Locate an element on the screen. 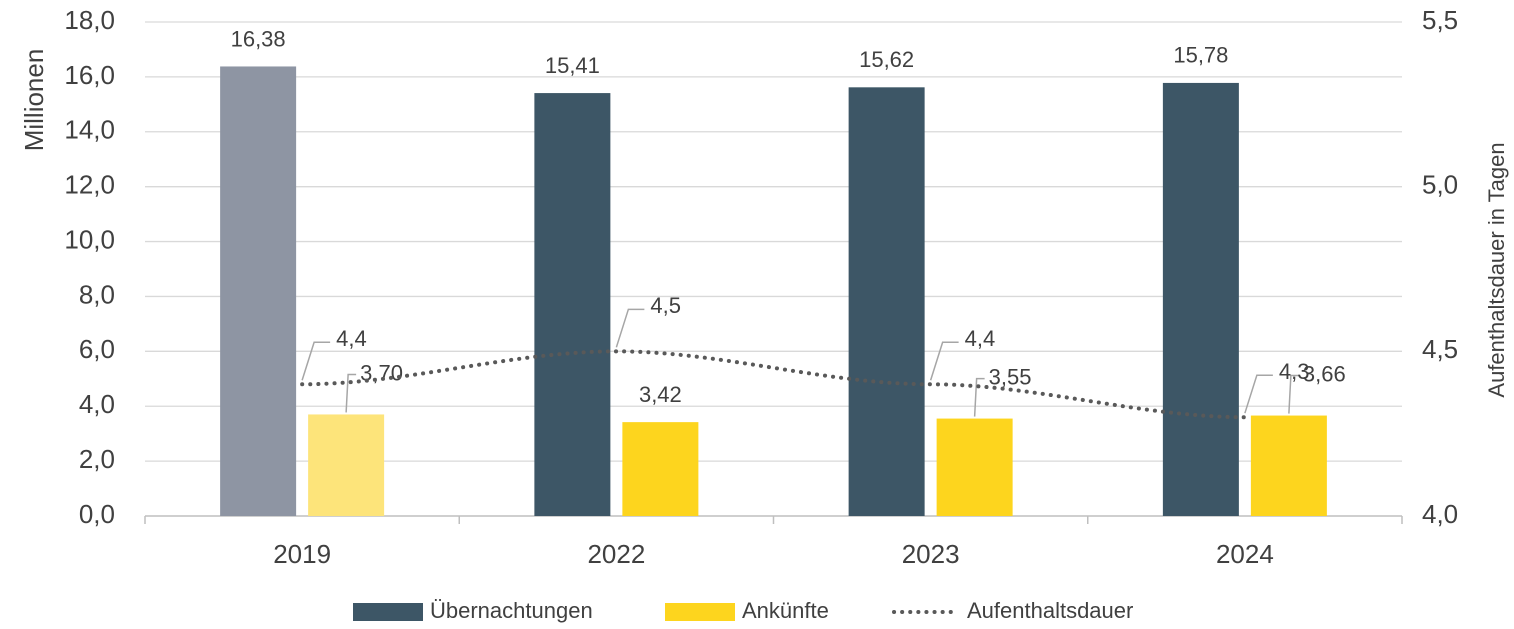 The image size is (1514, 629). y2-tick-label: 4,0 is located at coordinates (1440, 514).